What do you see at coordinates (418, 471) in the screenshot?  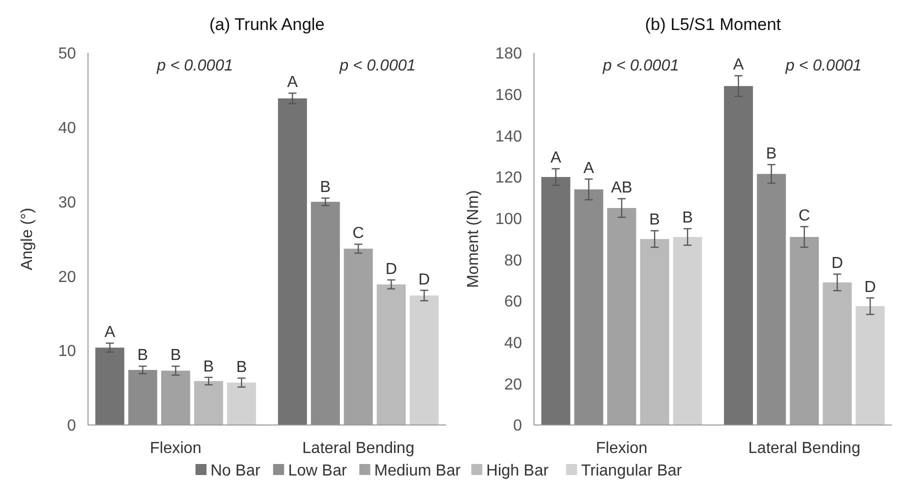 I see `legend-label: Medium Bar` at bounding box center [418, 471].